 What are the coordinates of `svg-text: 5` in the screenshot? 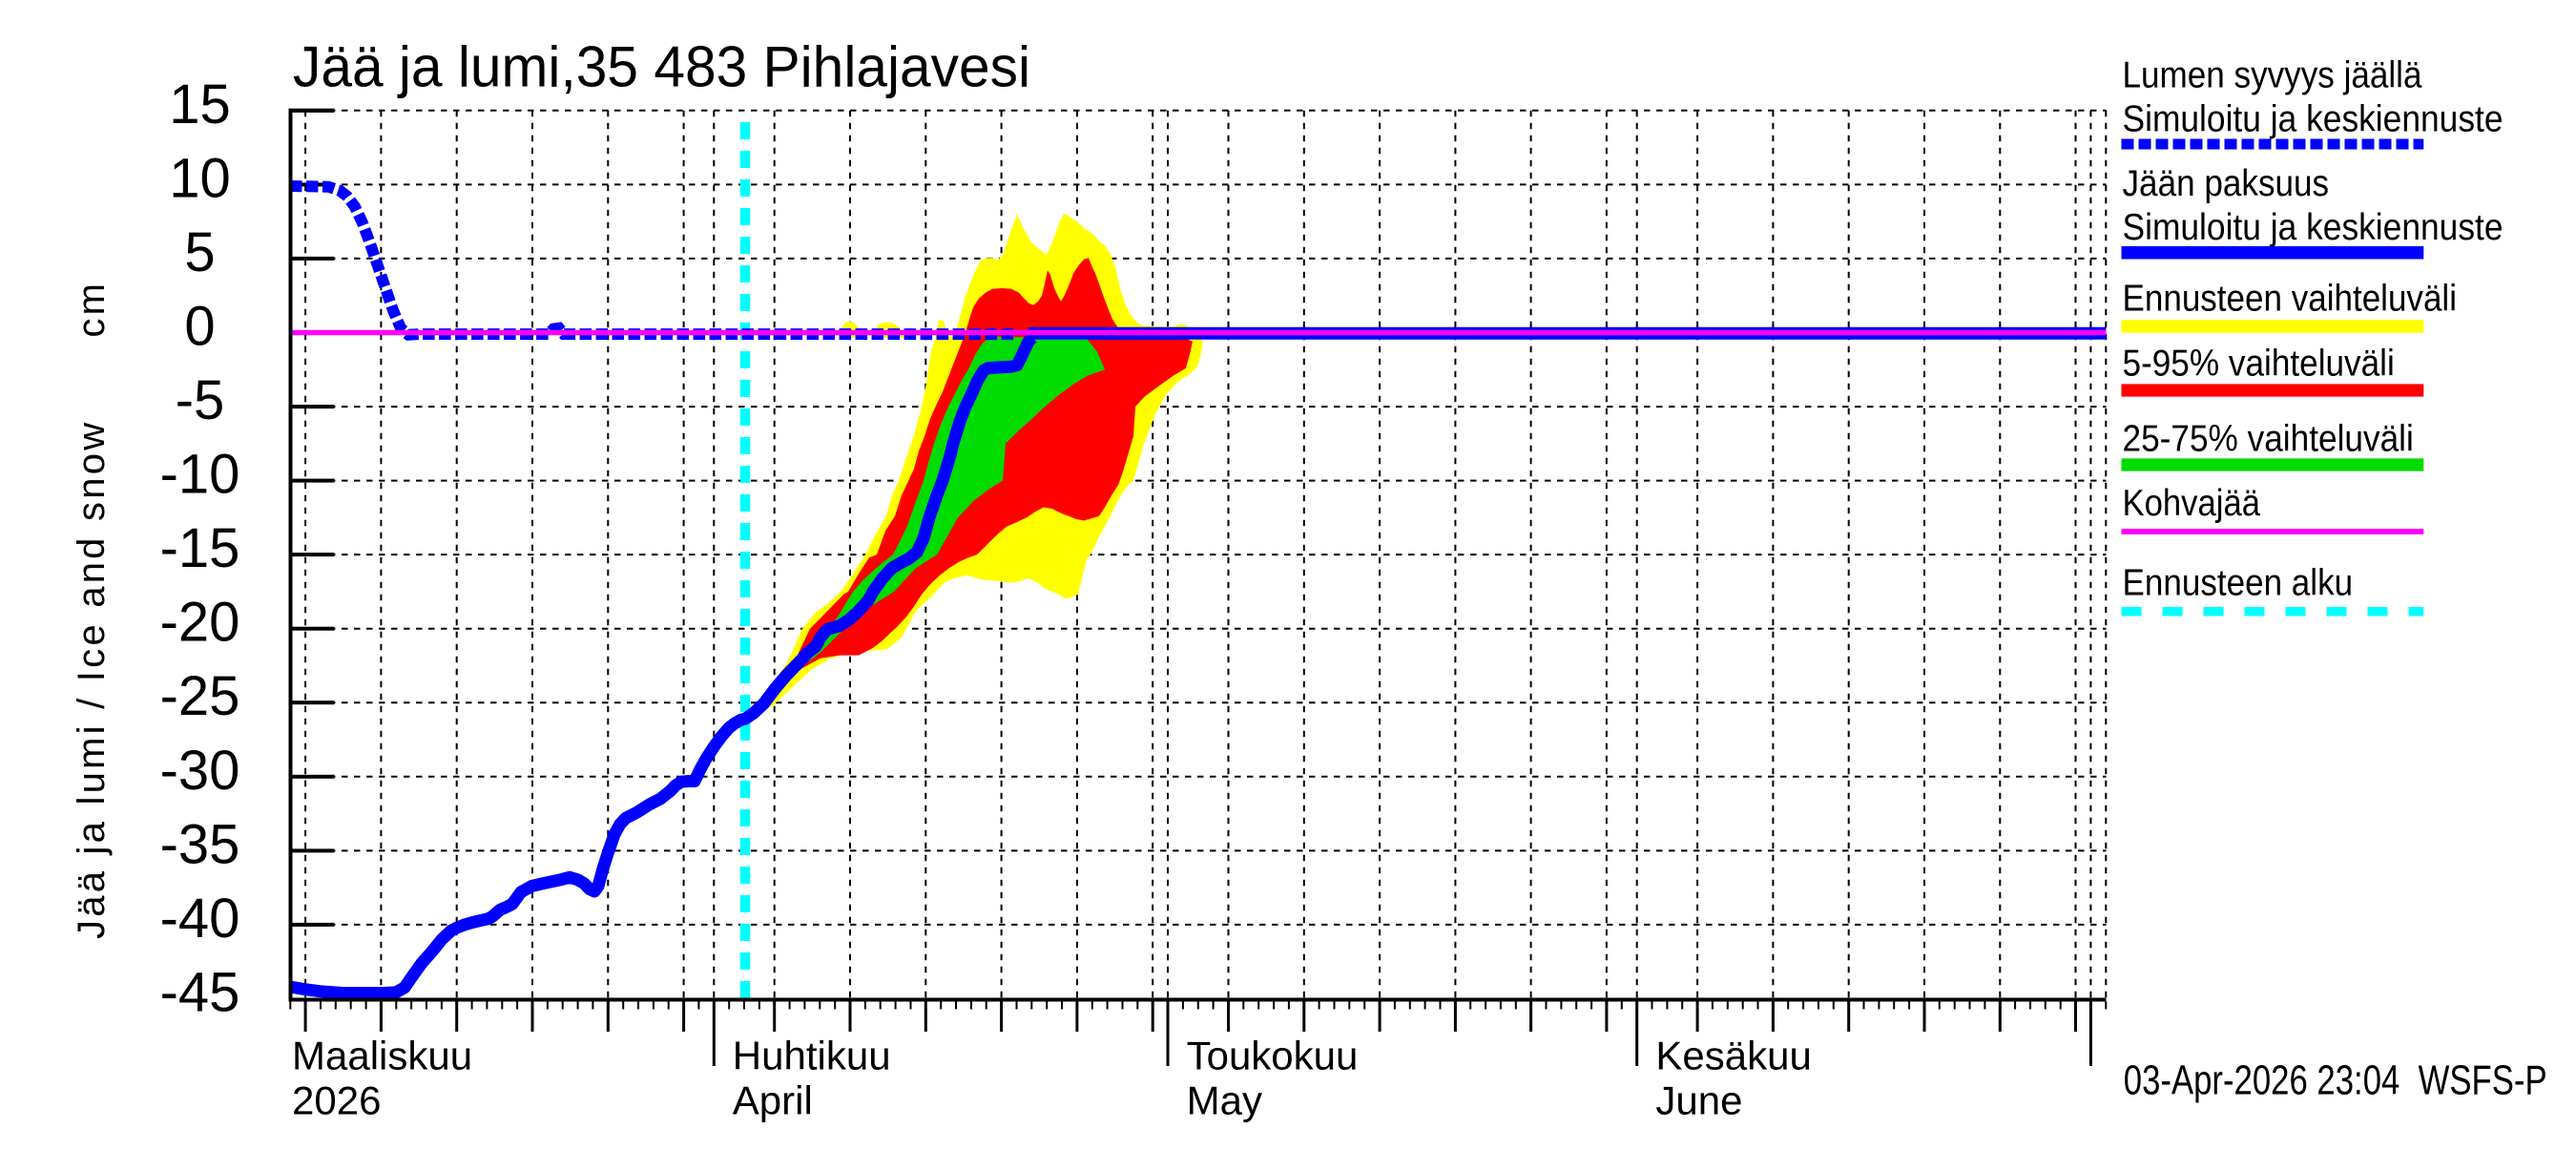 It's located at (199, 252).